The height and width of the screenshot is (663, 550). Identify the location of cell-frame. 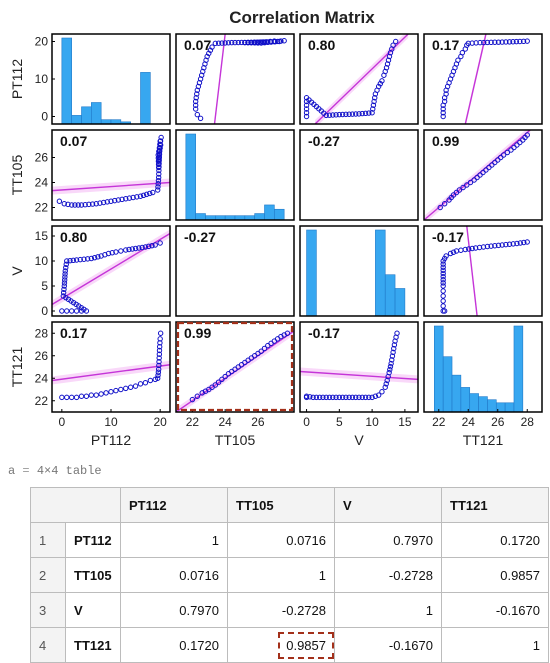
(483, 79).